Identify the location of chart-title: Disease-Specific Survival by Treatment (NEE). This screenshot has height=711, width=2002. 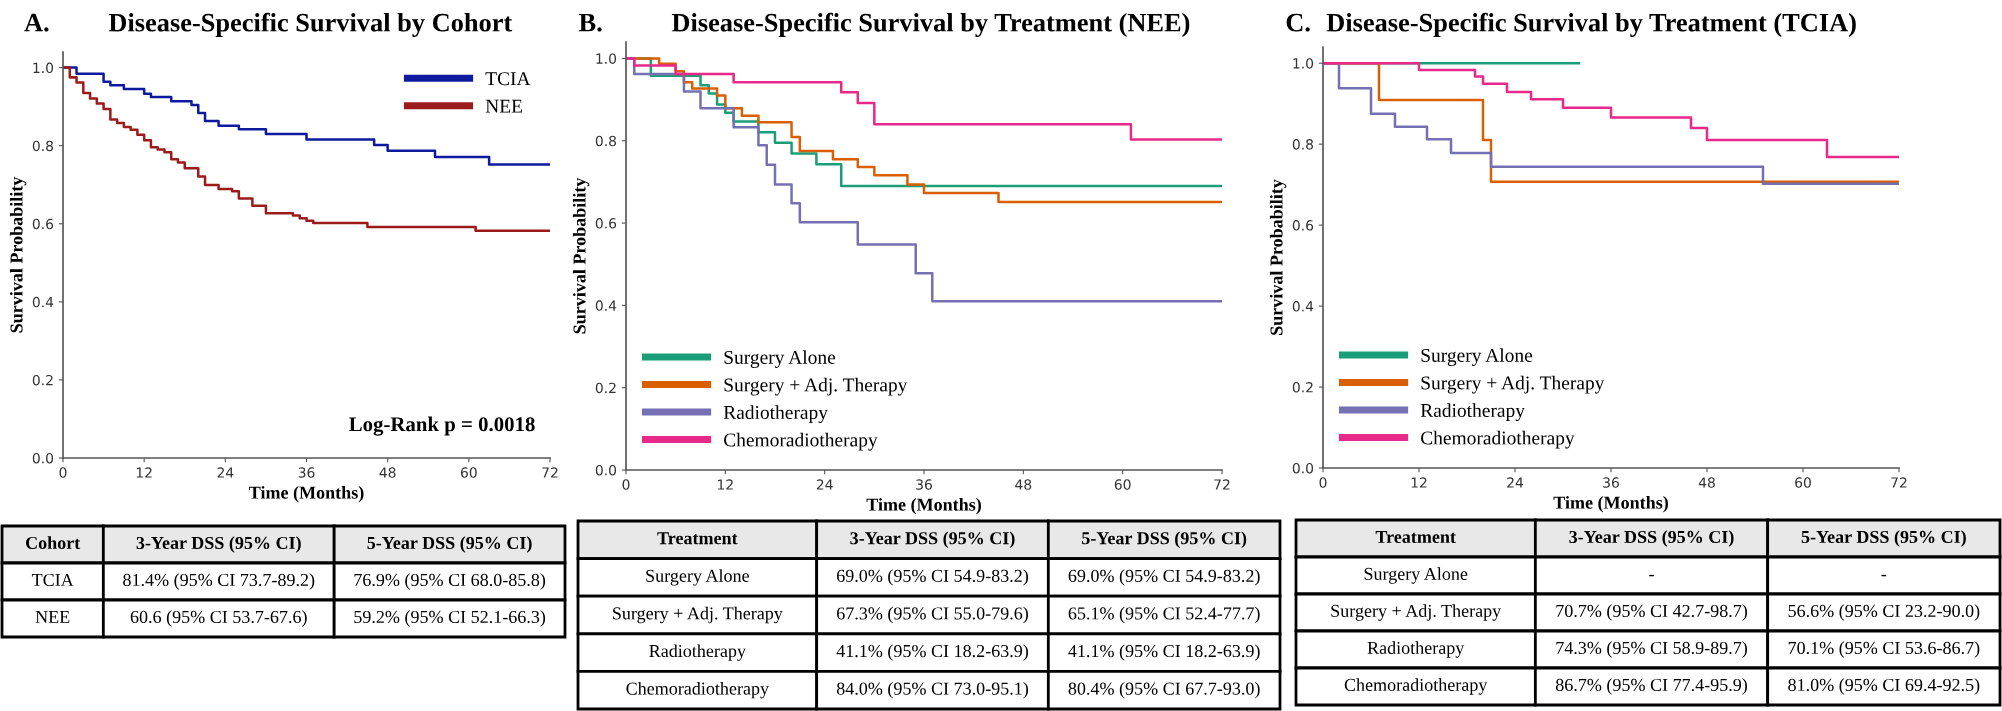
(930, 25).